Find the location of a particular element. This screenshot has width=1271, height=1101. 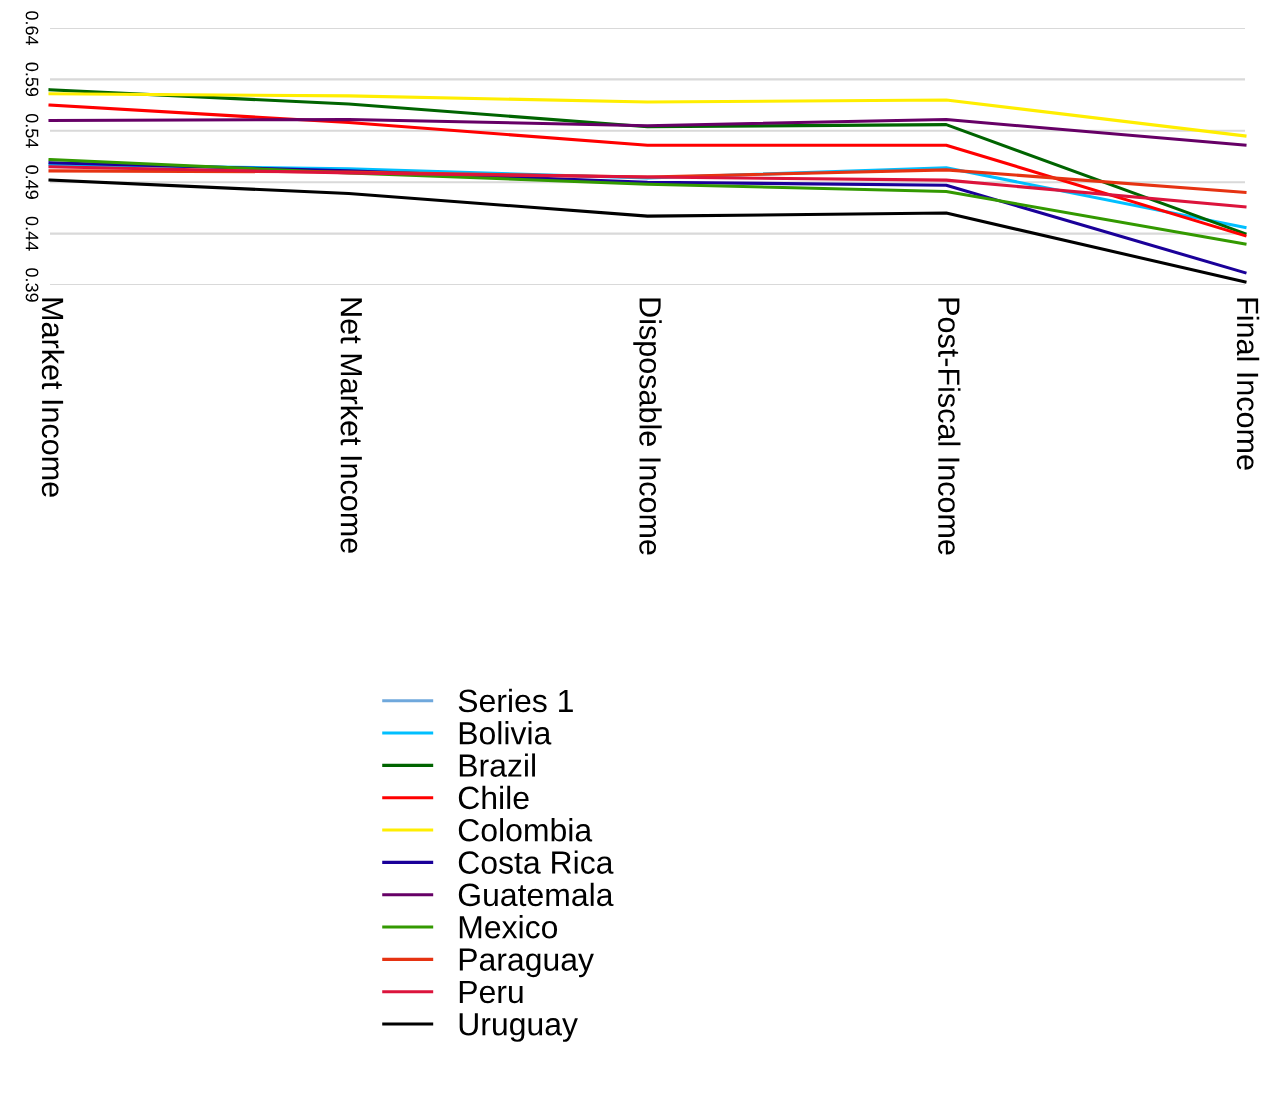

x-tick-label: Final Income is located at coordinates (1248, 384).